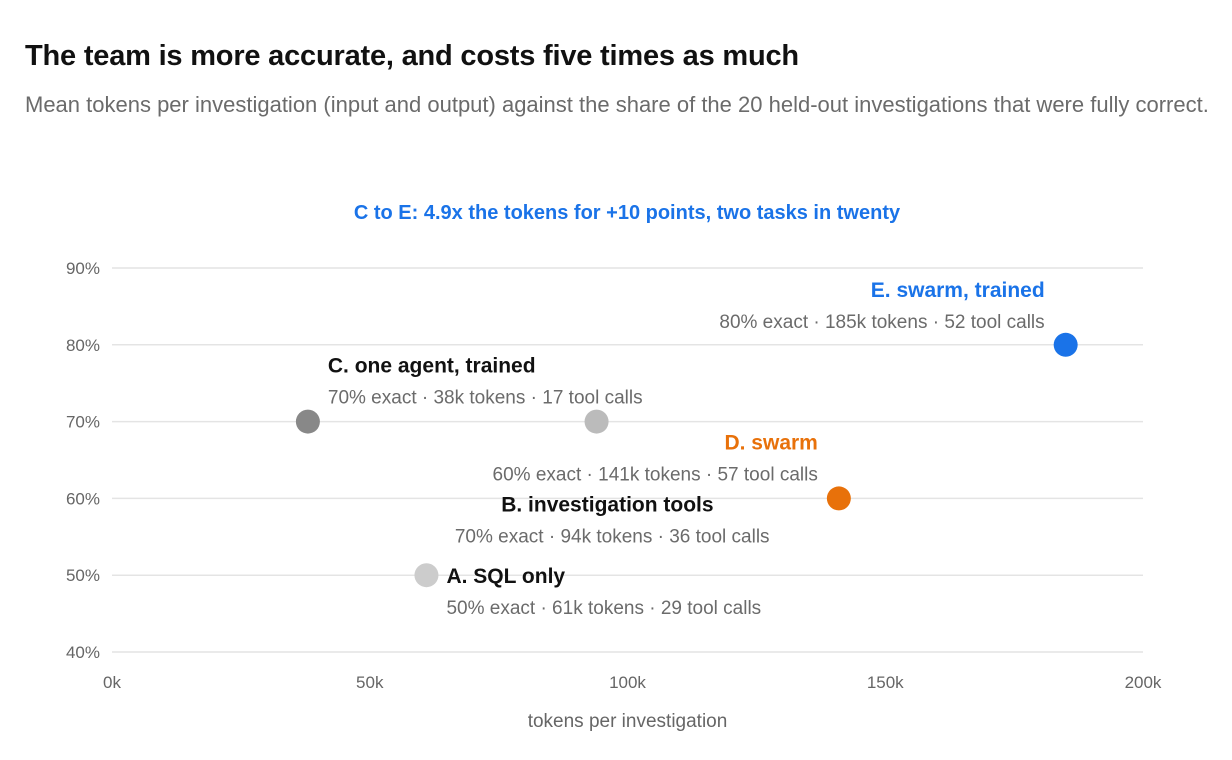 The height and width of the screenshot is (760, 1232). Describe the element at coordinates (881, 322) in the screenshot. I see `point-e-detail: 80% exact · 185k tokens · 52 tool calls` at that location.